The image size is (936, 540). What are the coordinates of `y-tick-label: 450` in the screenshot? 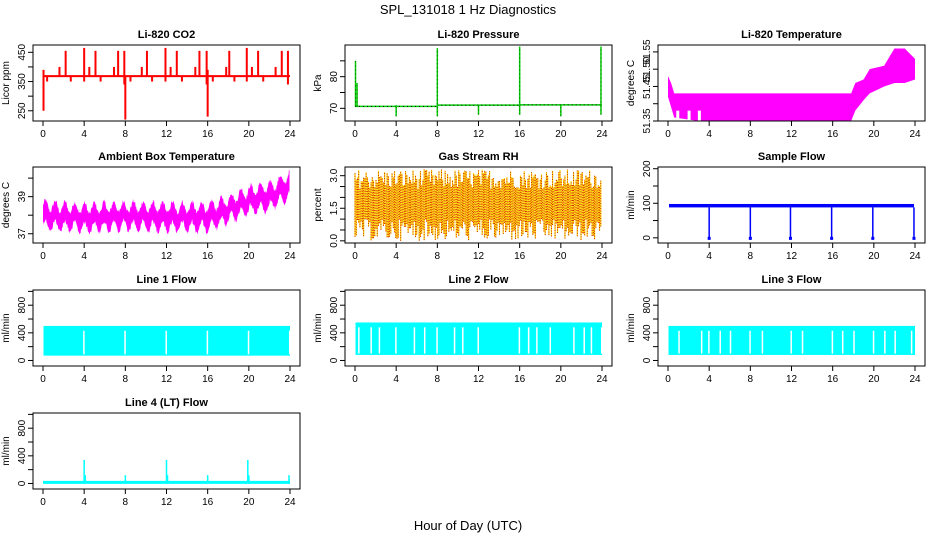 It's located at (22, 52).